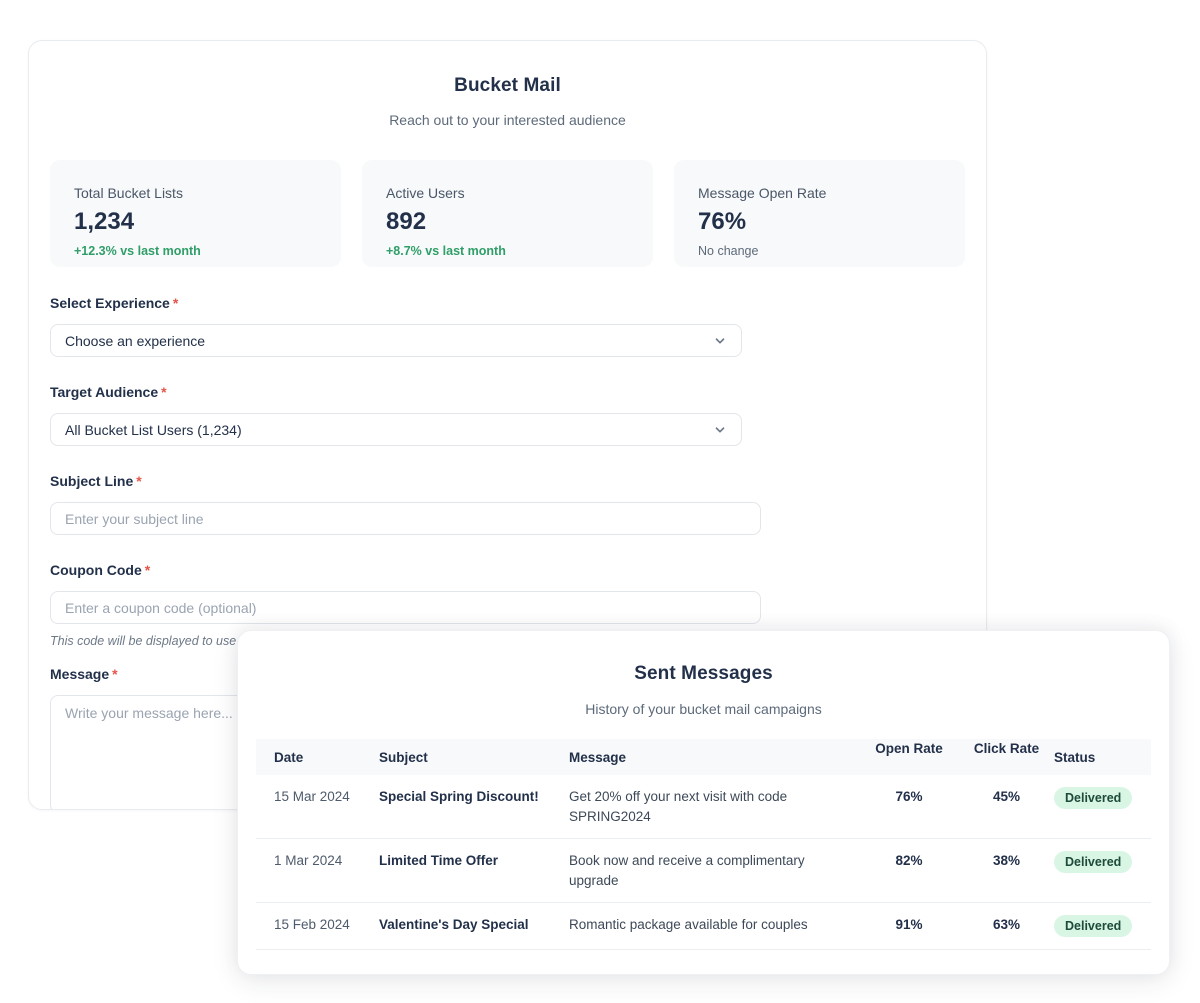  What do you see at coordinates (909, 861) in the screenshot?
I see `cell-open-rate: 82%` at bounding box center [909, 861].